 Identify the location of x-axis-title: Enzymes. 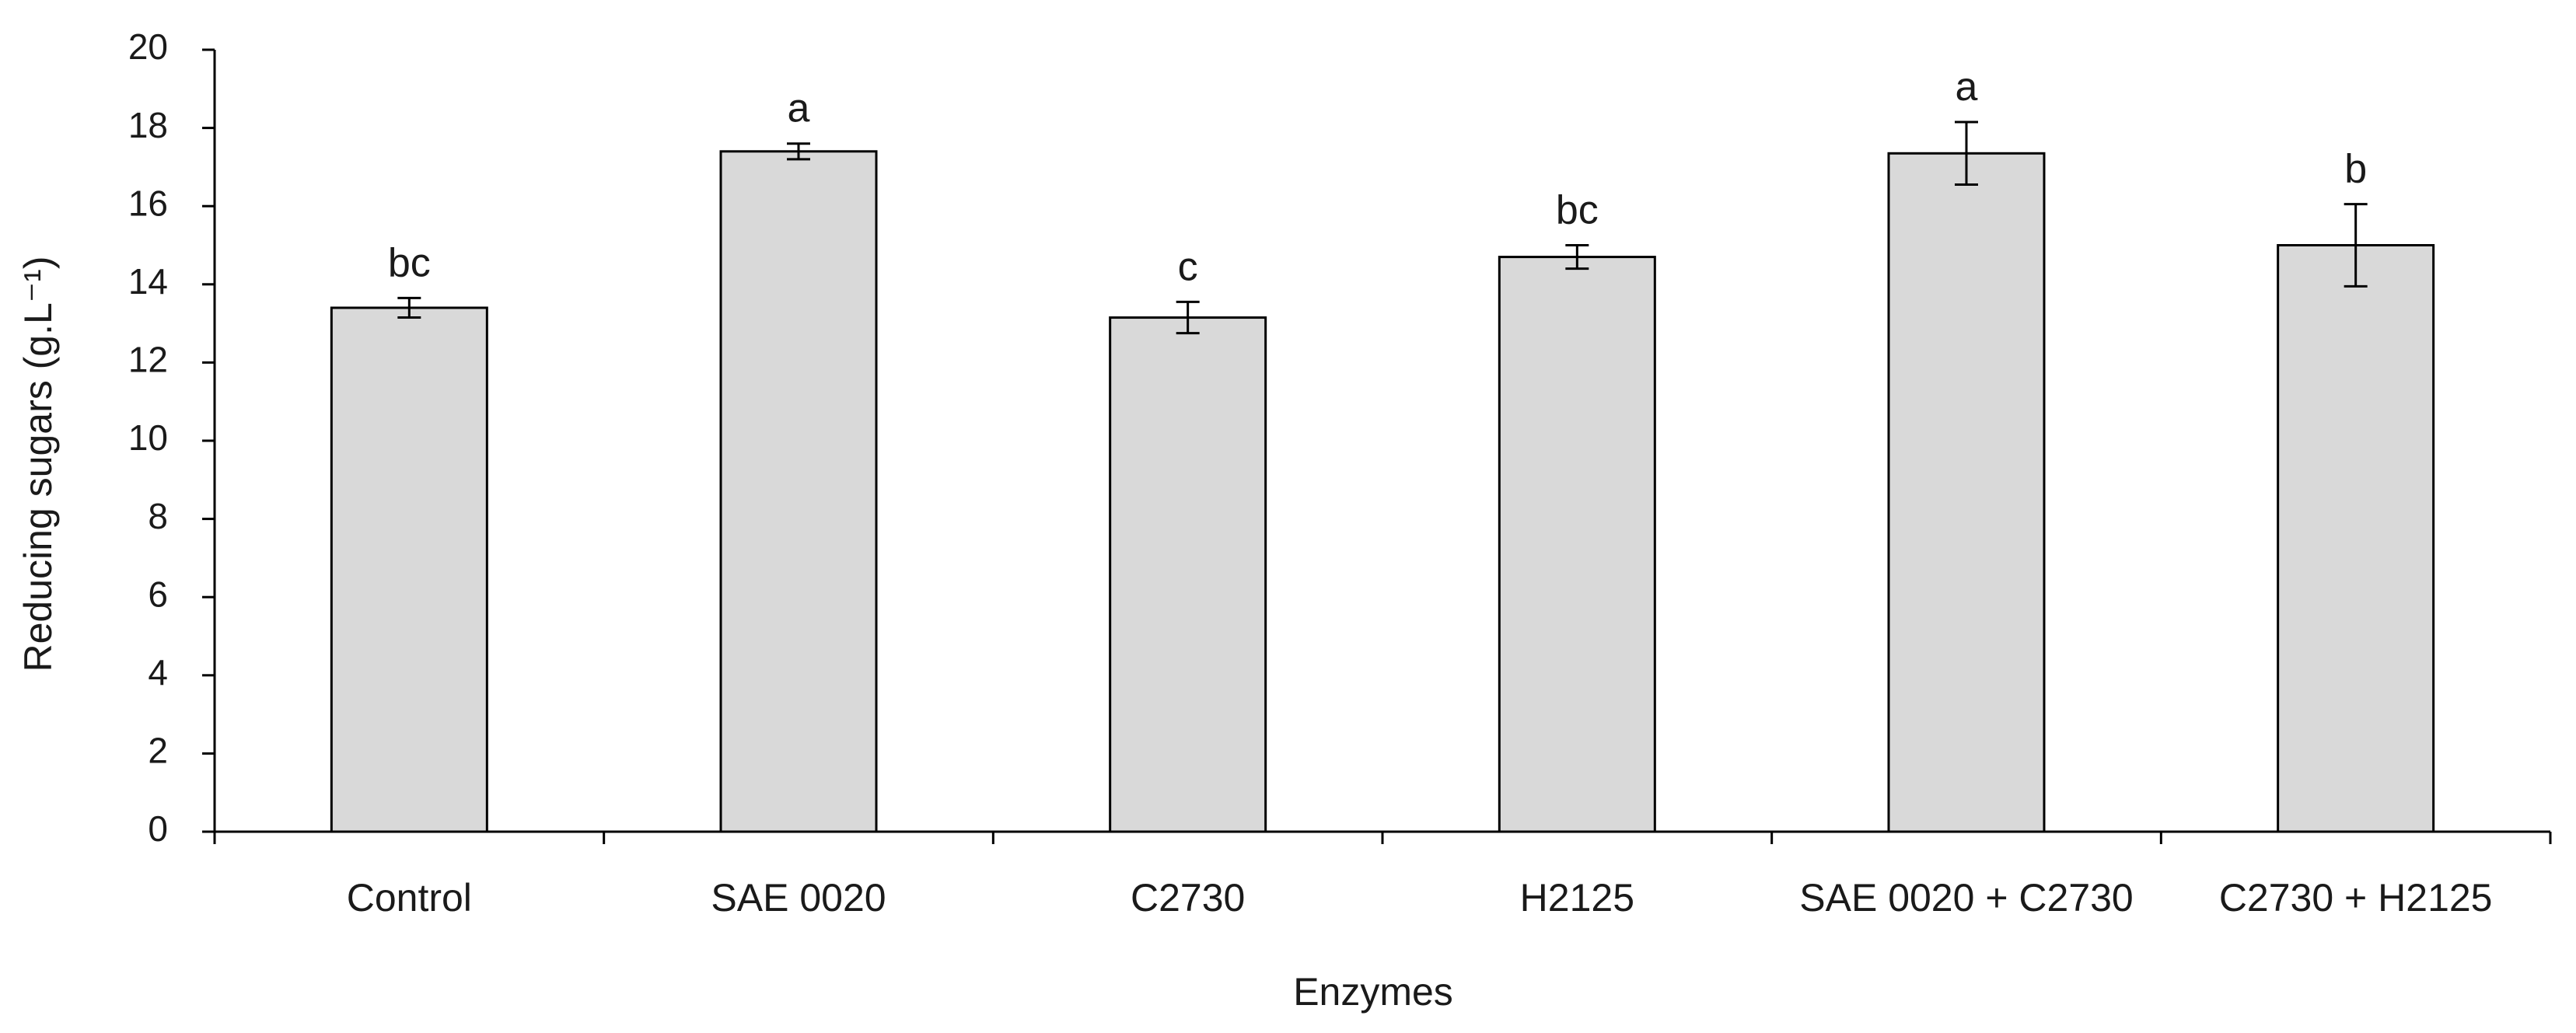
(1373, 992).